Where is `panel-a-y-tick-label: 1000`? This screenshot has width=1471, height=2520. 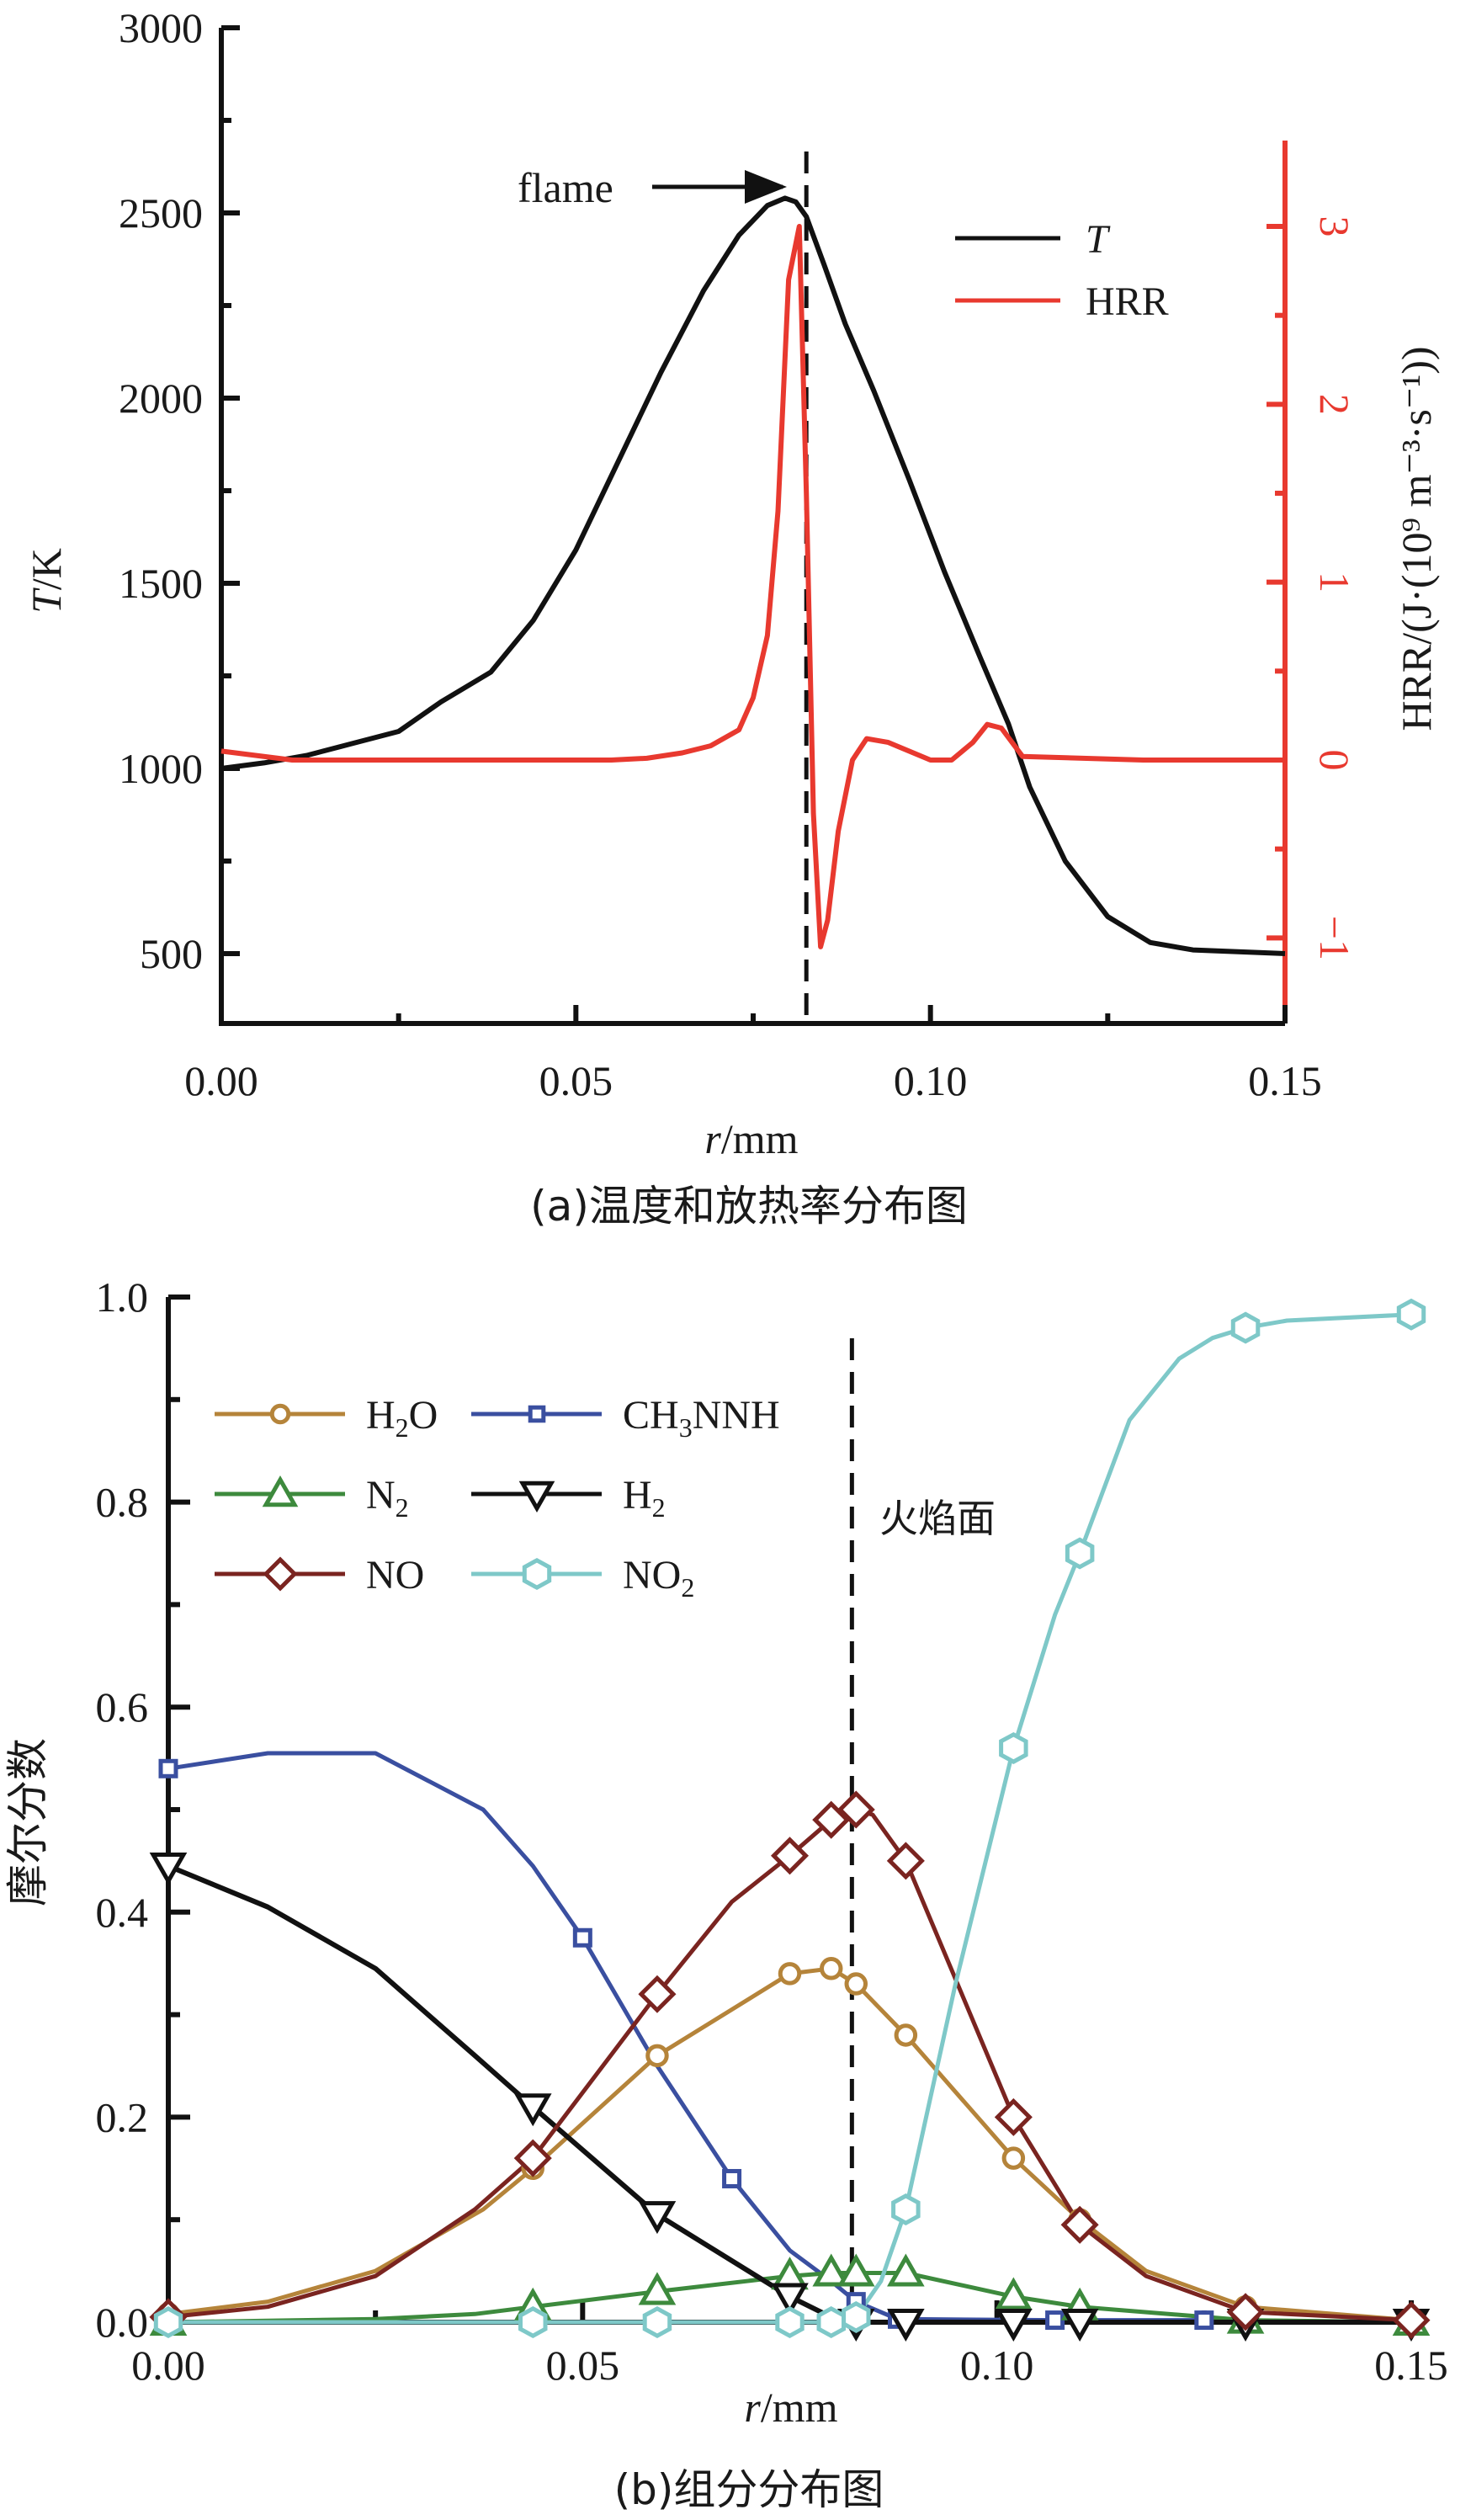
panel-a-y-tick-label: 1000 is located at coordinates (161, 768).